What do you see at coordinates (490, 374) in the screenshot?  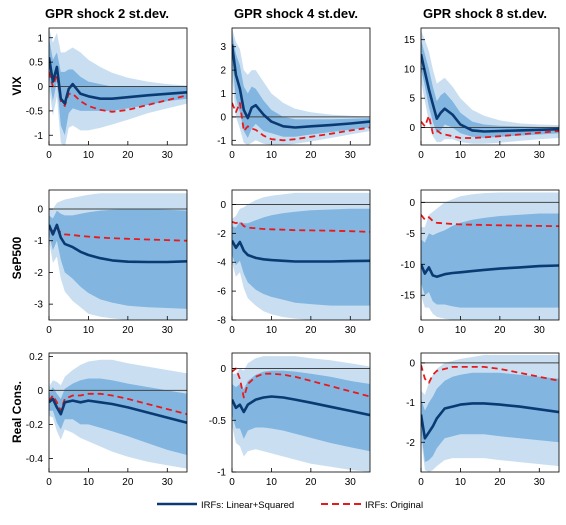 I see `panel-r3-c3-original-irf-line` at bounding box center [490, 374].